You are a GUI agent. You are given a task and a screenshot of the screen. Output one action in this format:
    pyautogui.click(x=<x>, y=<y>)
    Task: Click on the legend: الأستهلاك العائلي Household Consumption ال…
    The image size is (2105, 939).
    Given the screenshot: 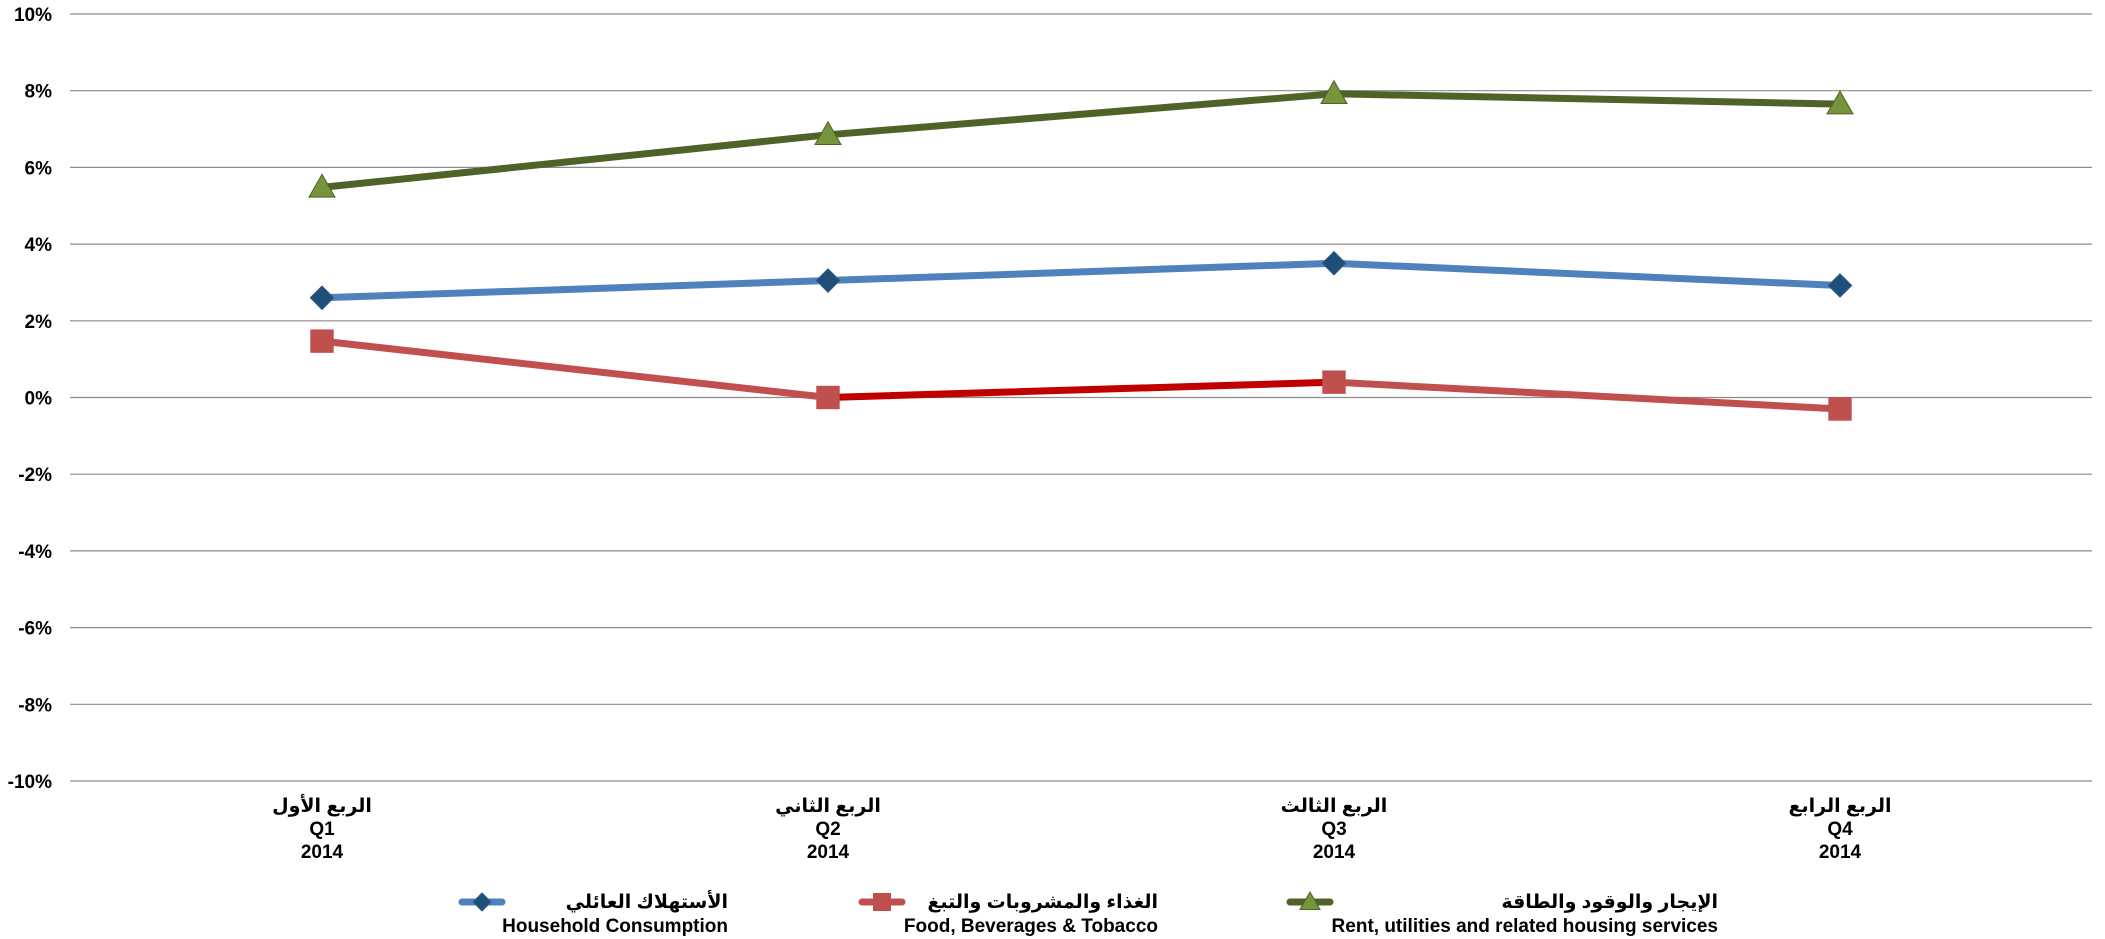 What is the action you would take?
    pyautogui.click(x=1088, y=913)
    